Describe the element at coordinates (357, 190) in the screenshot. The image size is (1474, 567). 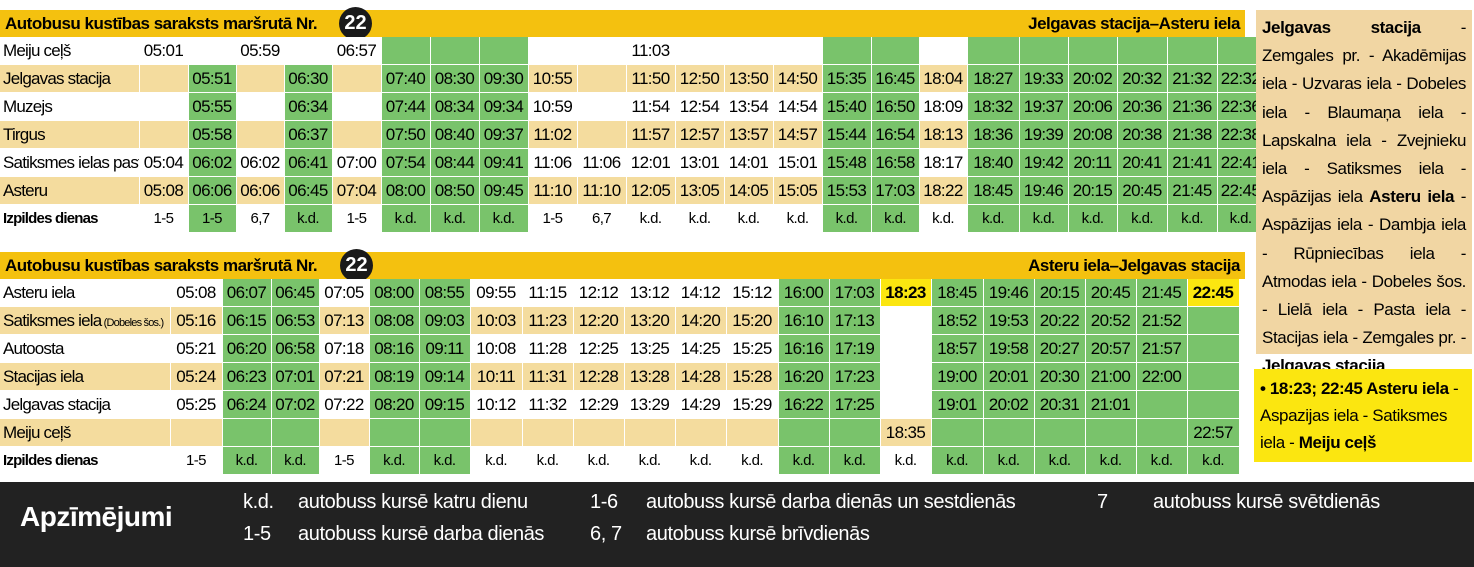
I see `time-cell: 07:04` at that location.